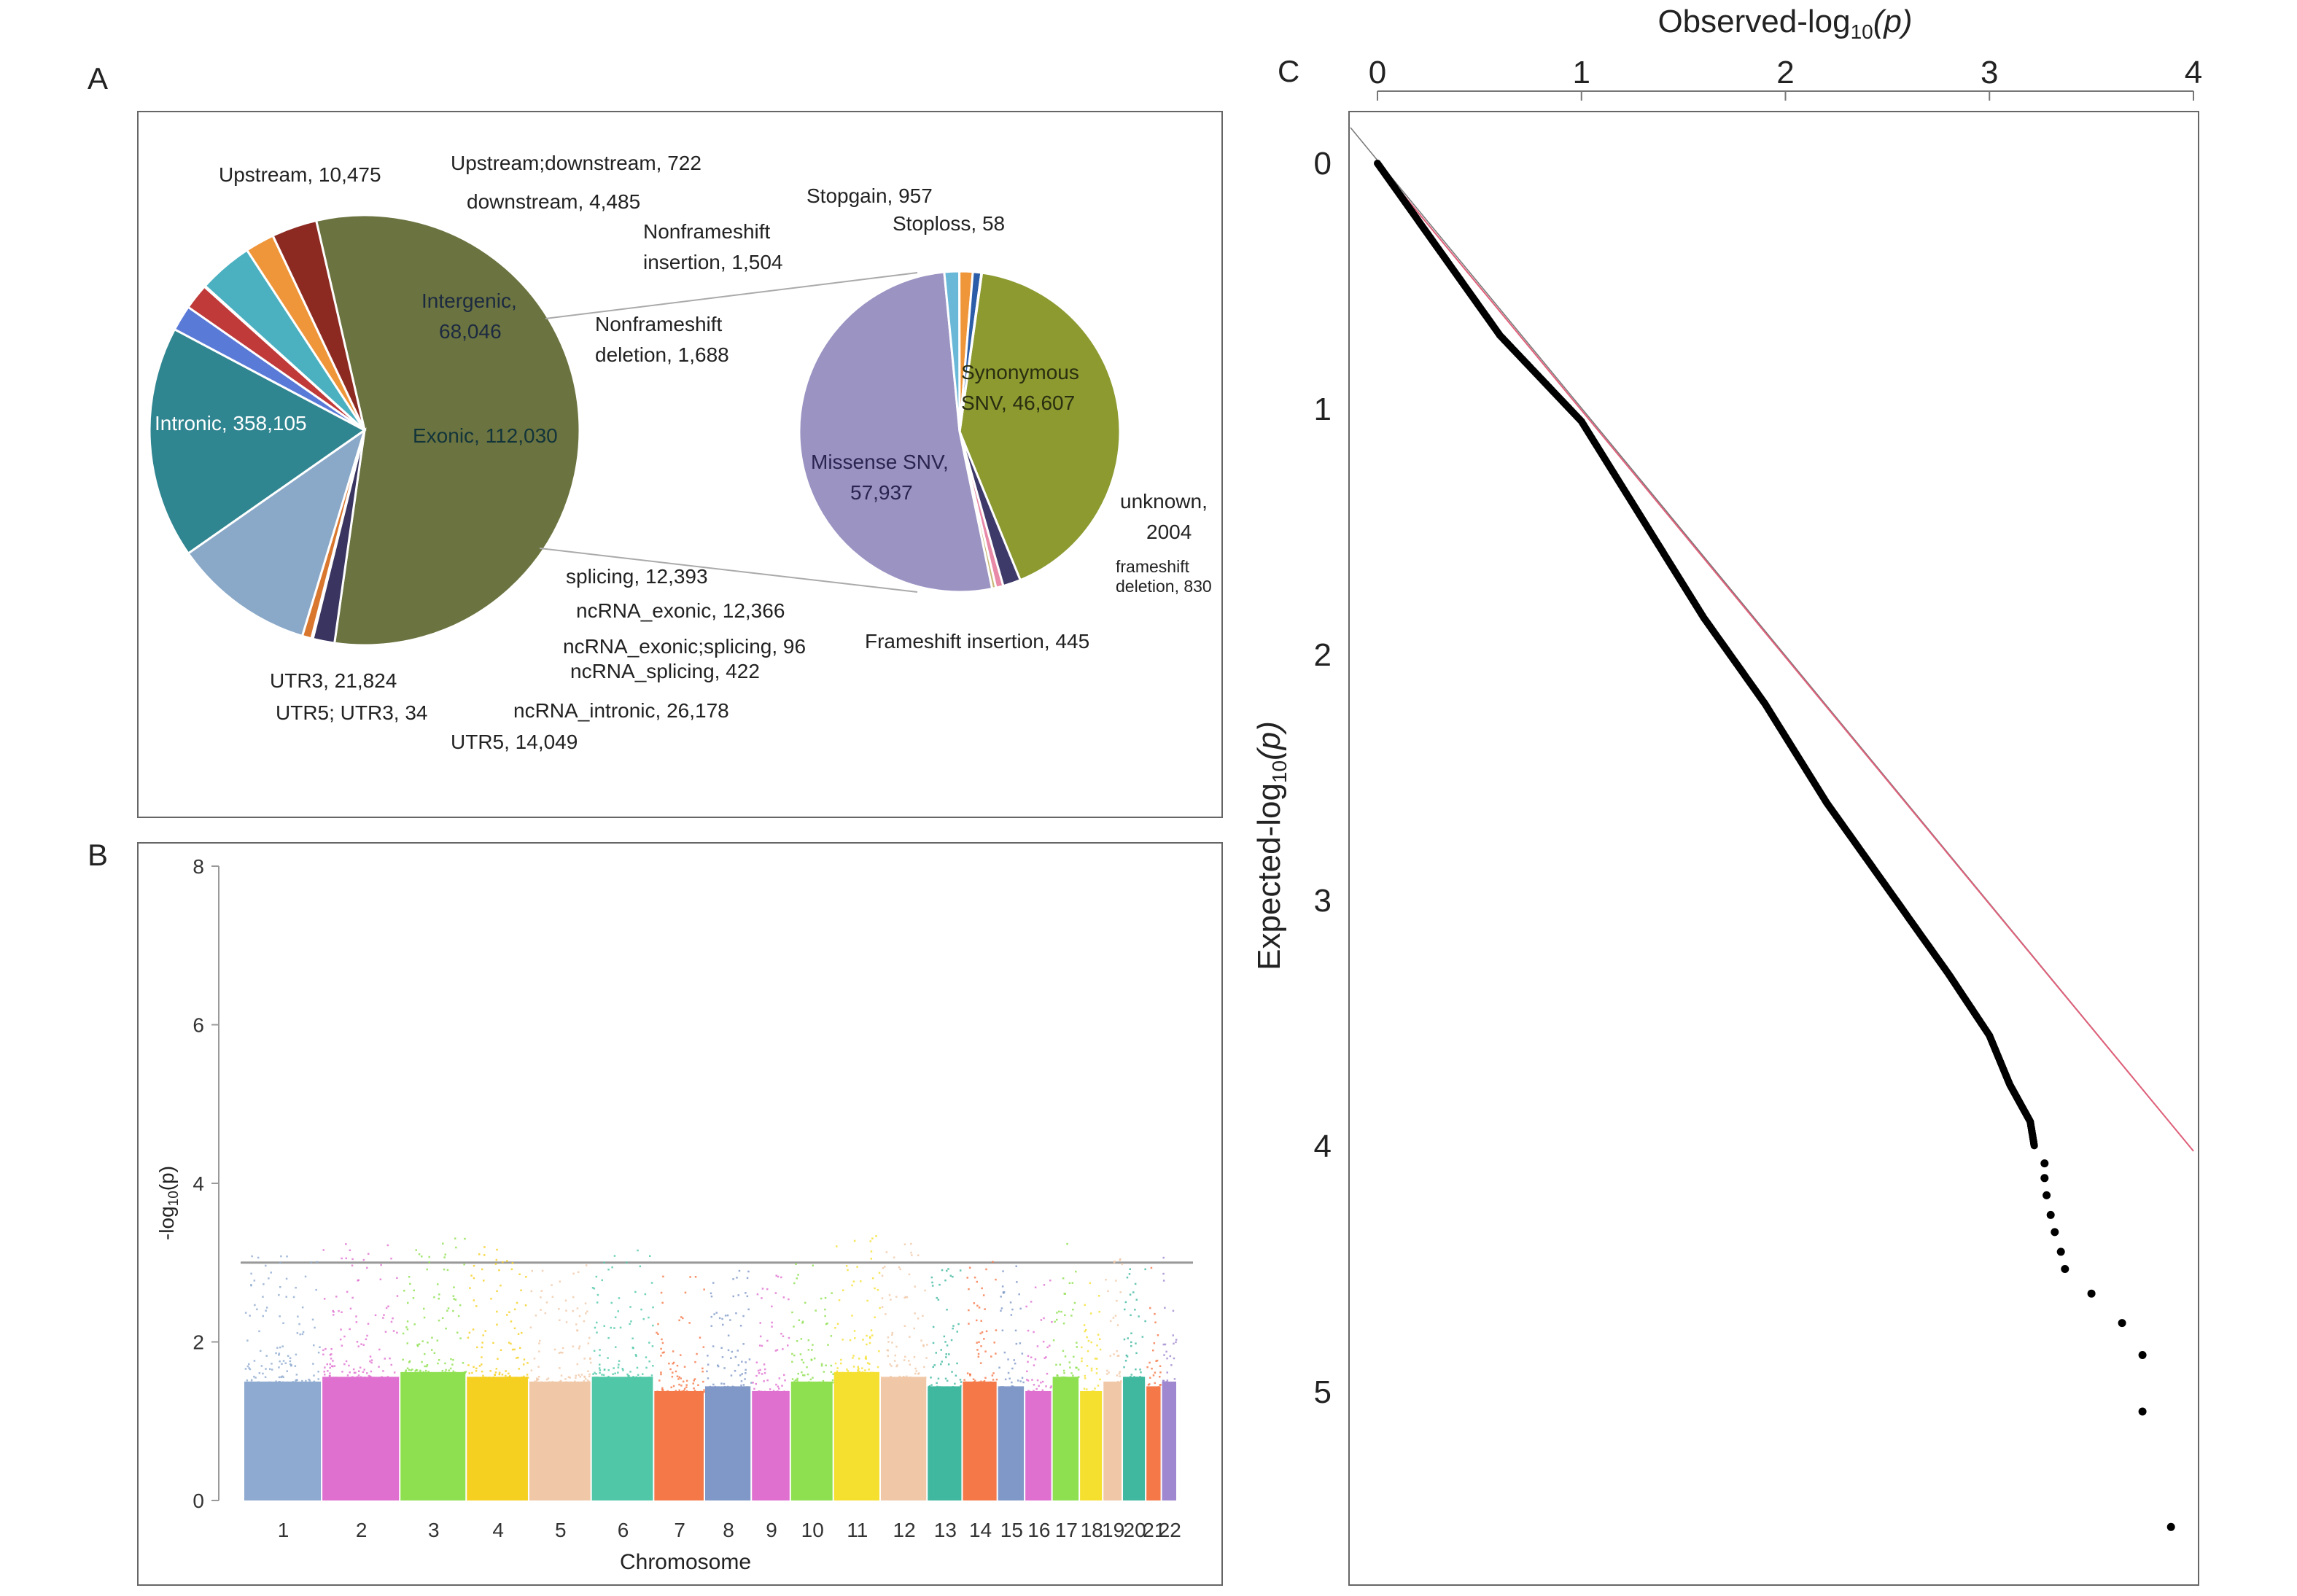 The image size is (2297, 1596). I want to click on chromosome-label: 7, so click(679, 1530).